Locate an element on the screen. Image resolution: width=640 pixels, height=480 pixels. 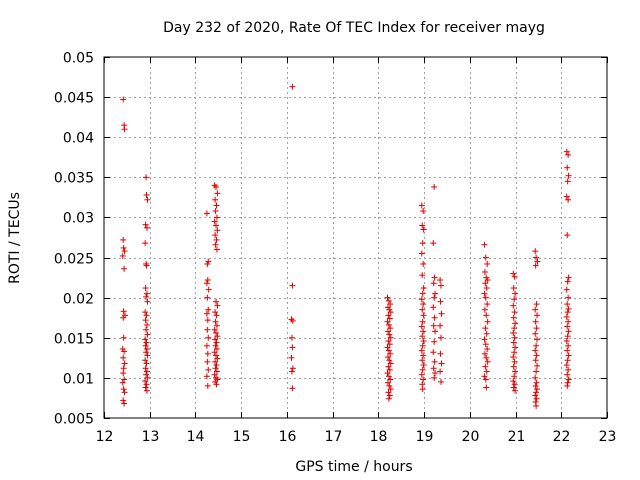
x-tick-label: 22 is located at coordinates (562, 437).